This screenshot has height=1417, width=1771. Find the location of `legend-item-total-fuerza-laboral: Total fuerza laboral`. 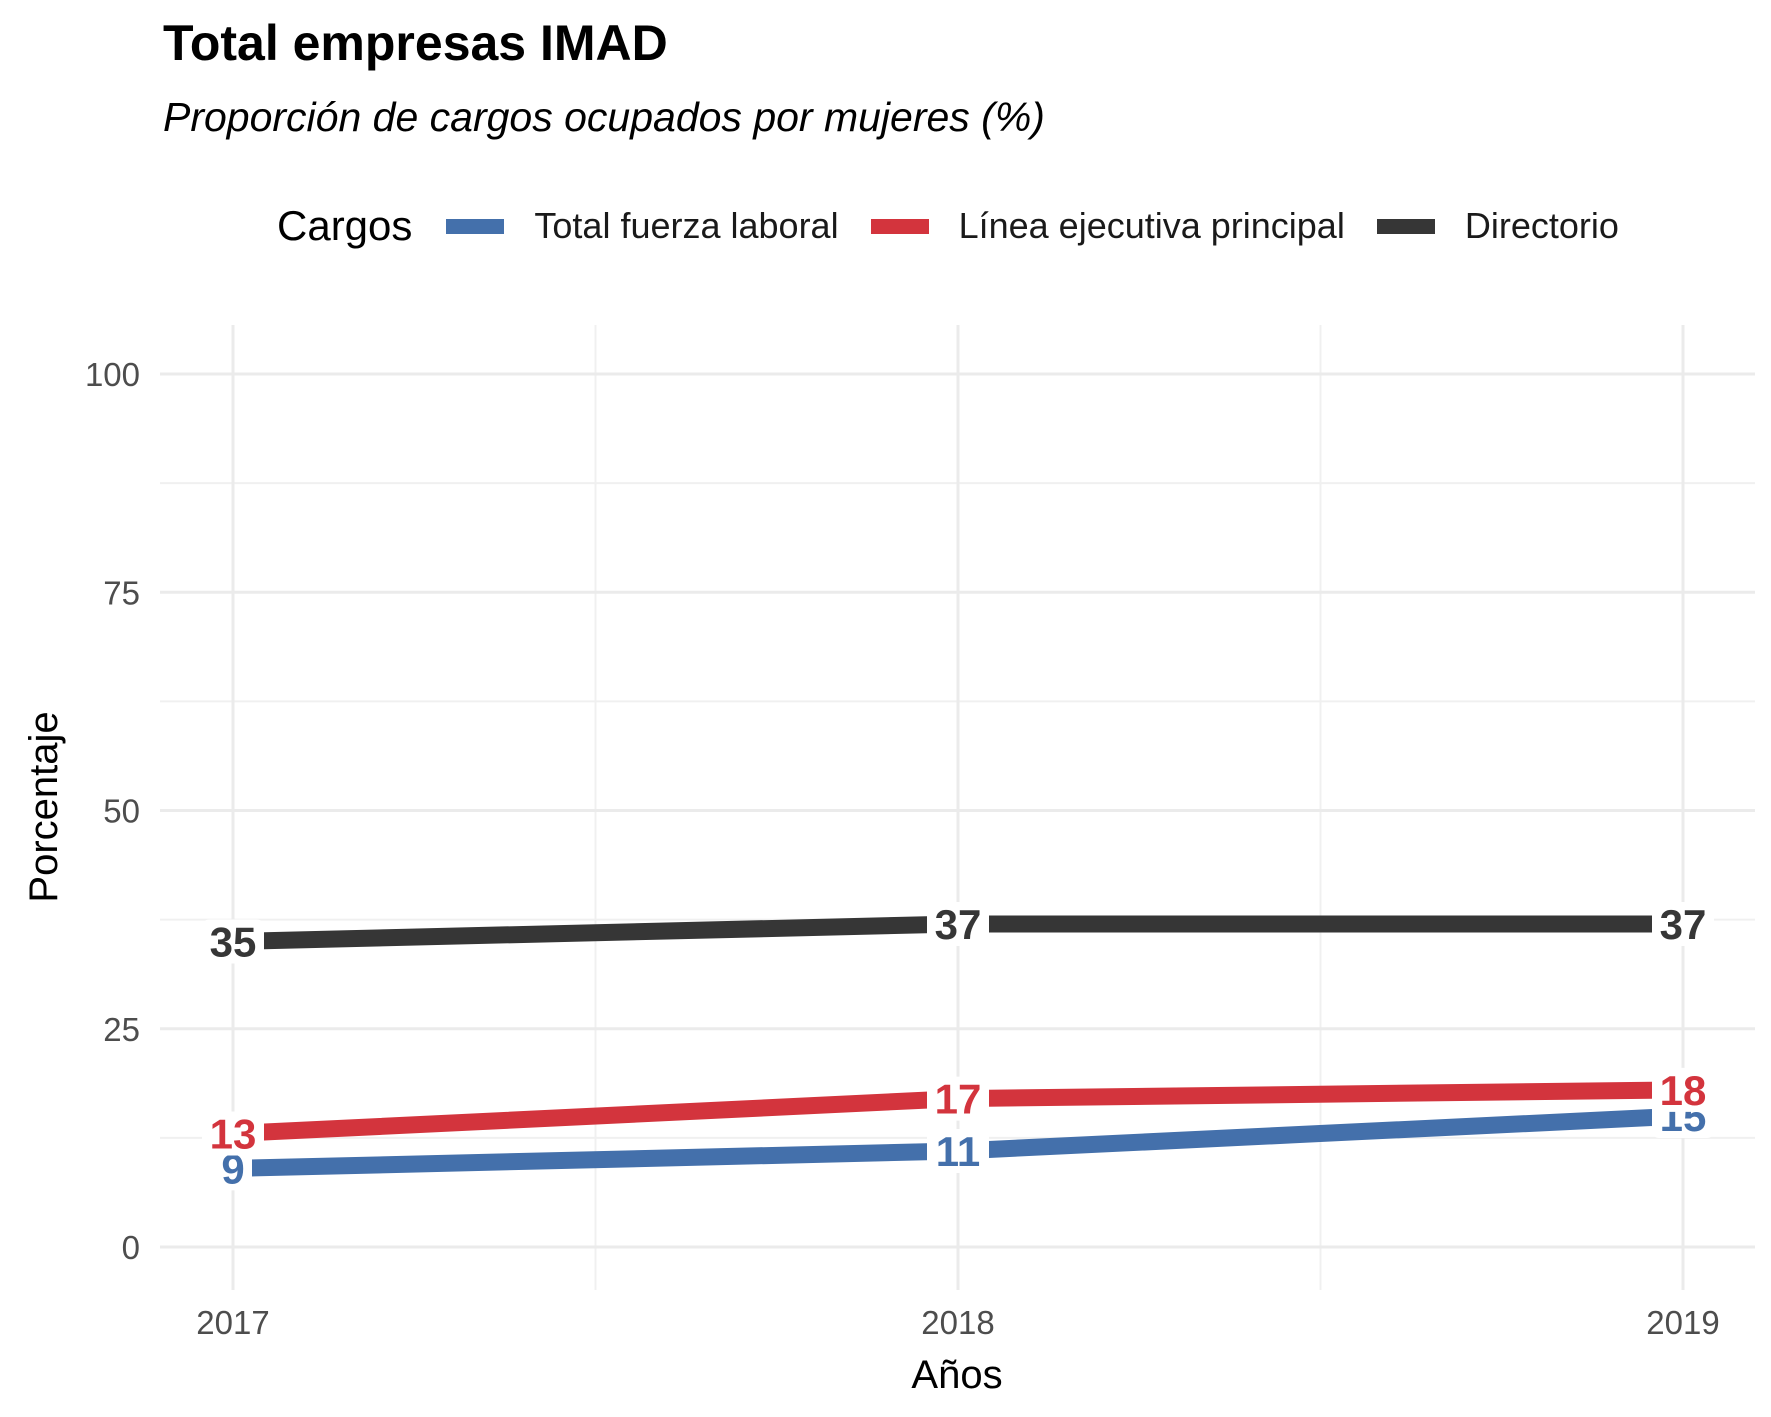

legend-item-total-fuerza-laboral: Total fuerza laboral is located at coordinates (642, 226).